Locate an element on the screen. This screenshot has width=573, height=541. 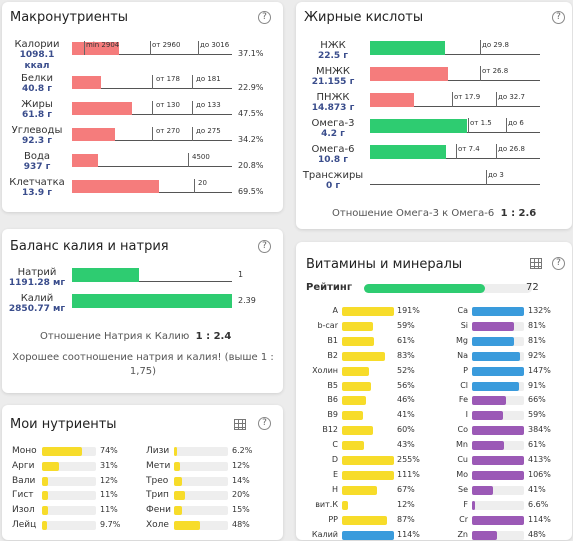
fatty-name: Трансжиры is located at coordinates (333, 175).